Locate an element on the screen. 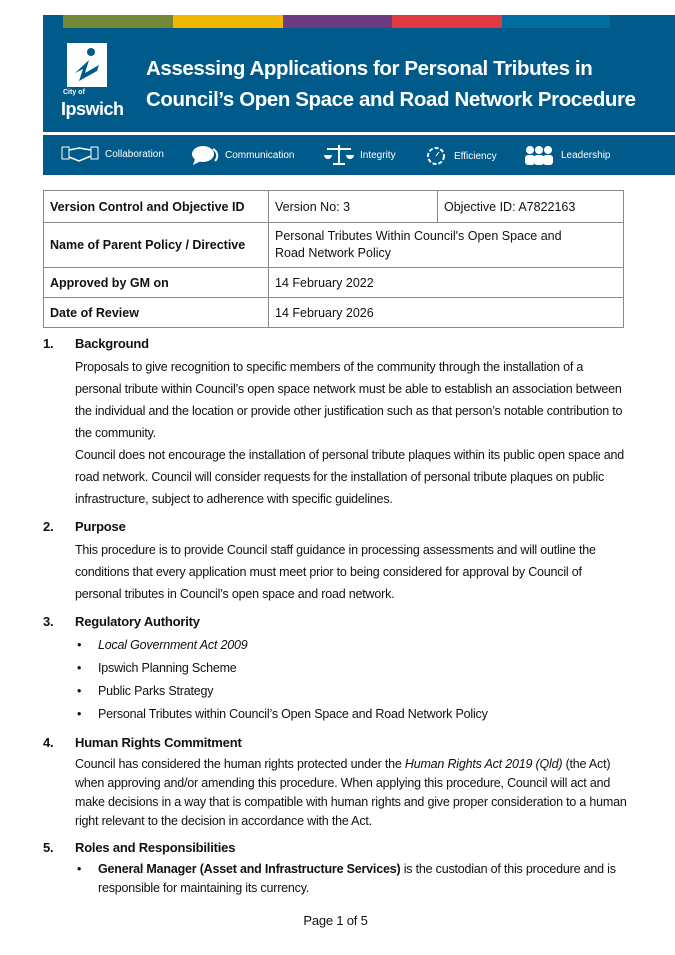 The height and width of the screenshot is (955, 675). gear-icon is located at coordinates (436, 156).